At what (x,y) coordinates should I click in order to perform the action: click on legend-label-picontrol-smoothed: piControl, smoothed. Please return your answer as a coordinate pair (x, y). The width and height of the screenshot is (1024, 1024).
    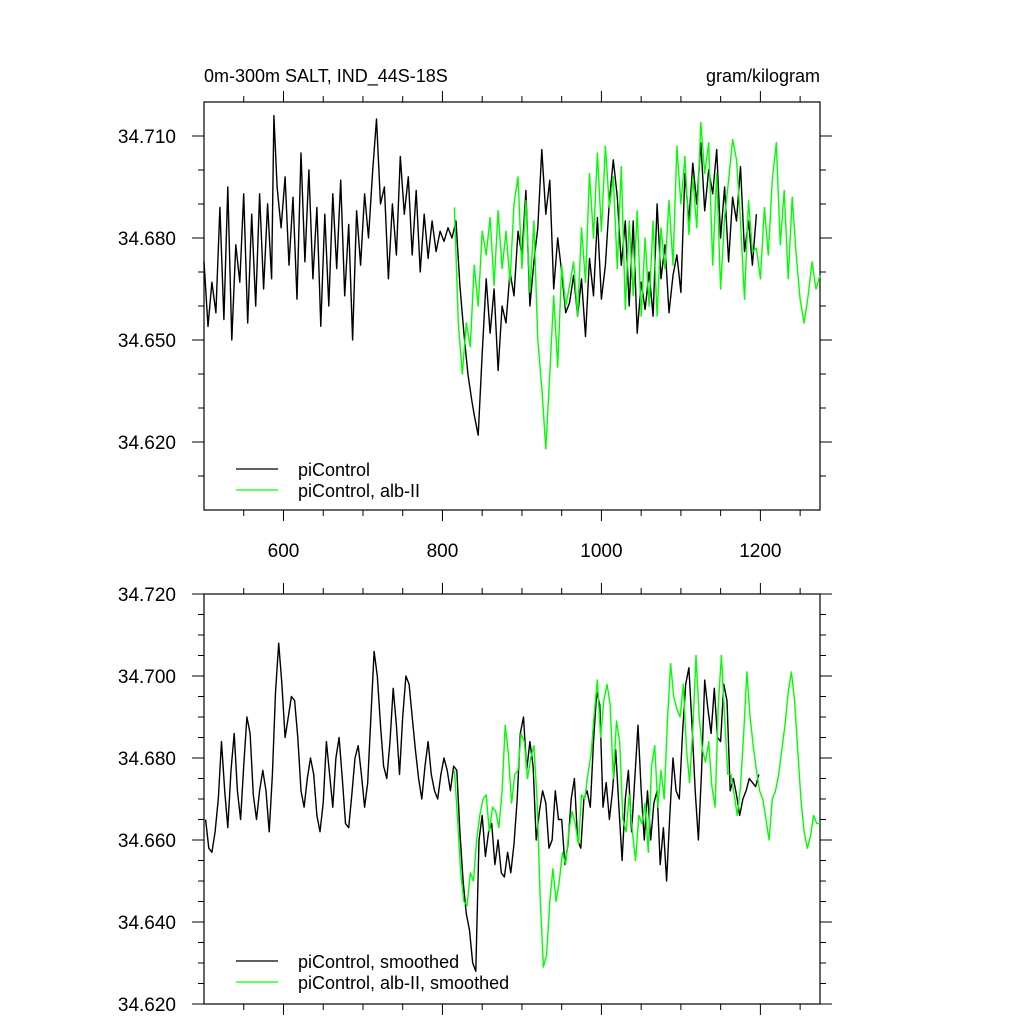
    Looking at the image, I should click on (378, 962).